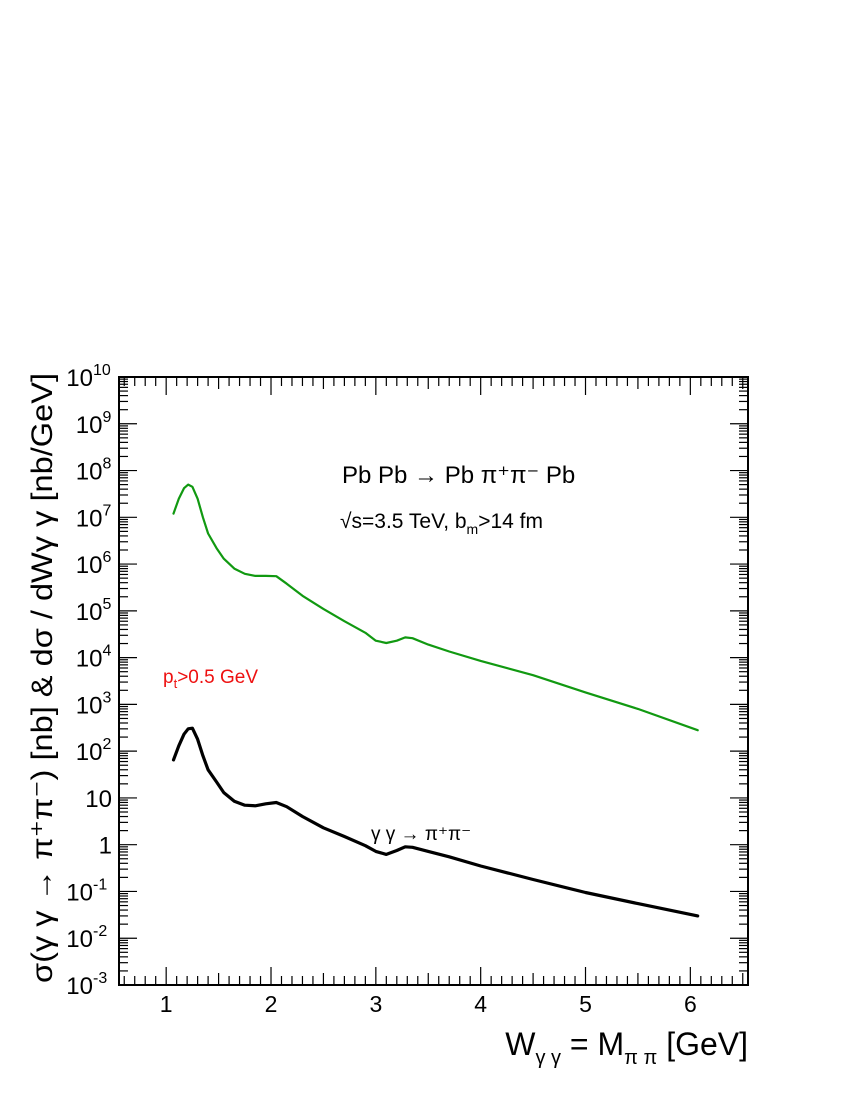 The image size is (850, 1100). What do you see at coordinates (98, 799) in the screenshot?
I see `y-tick-label: 10` at bounding box center [98, 799].